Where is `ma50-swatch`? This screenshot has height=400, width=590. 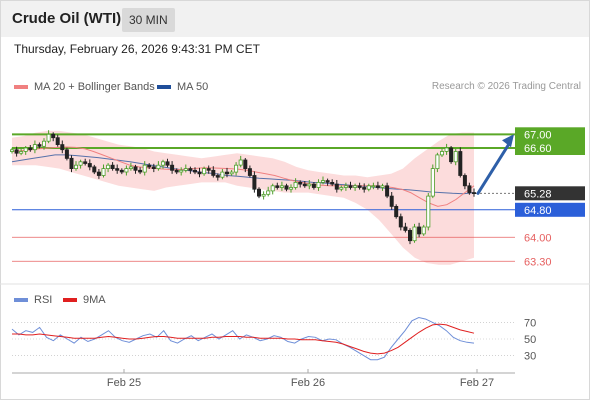
ma50-swatch is located at coordinates (164, 87).